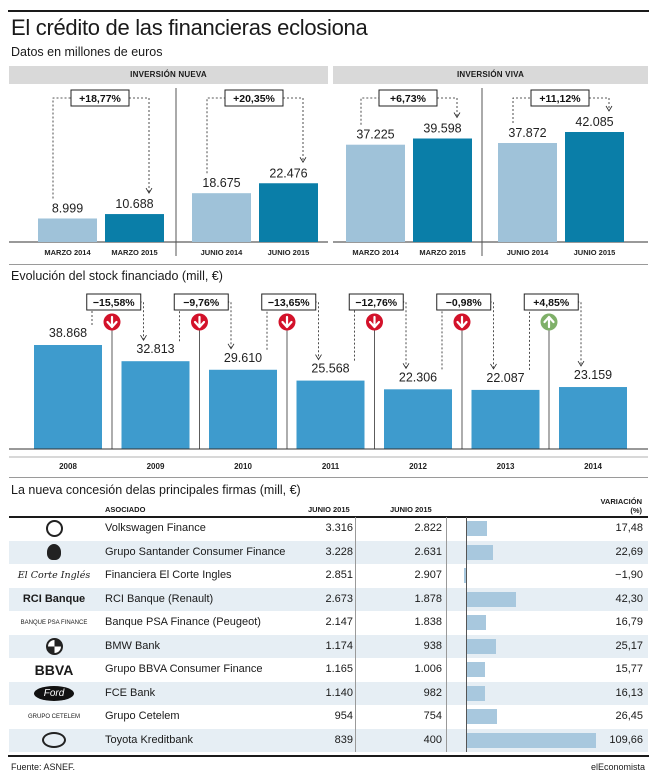 This screenshot has height=782, width=657. Describe the element at coordinates (222, 252) in the screenshot. I see `category-label: JUNIO 2014` at that location.